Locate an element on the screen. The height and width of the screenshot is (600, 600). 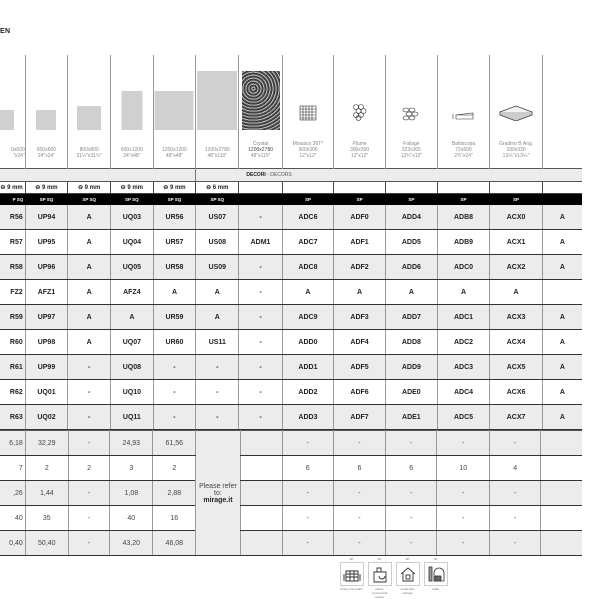
size-mm: 323x305 is located at coordinates (411, 150).